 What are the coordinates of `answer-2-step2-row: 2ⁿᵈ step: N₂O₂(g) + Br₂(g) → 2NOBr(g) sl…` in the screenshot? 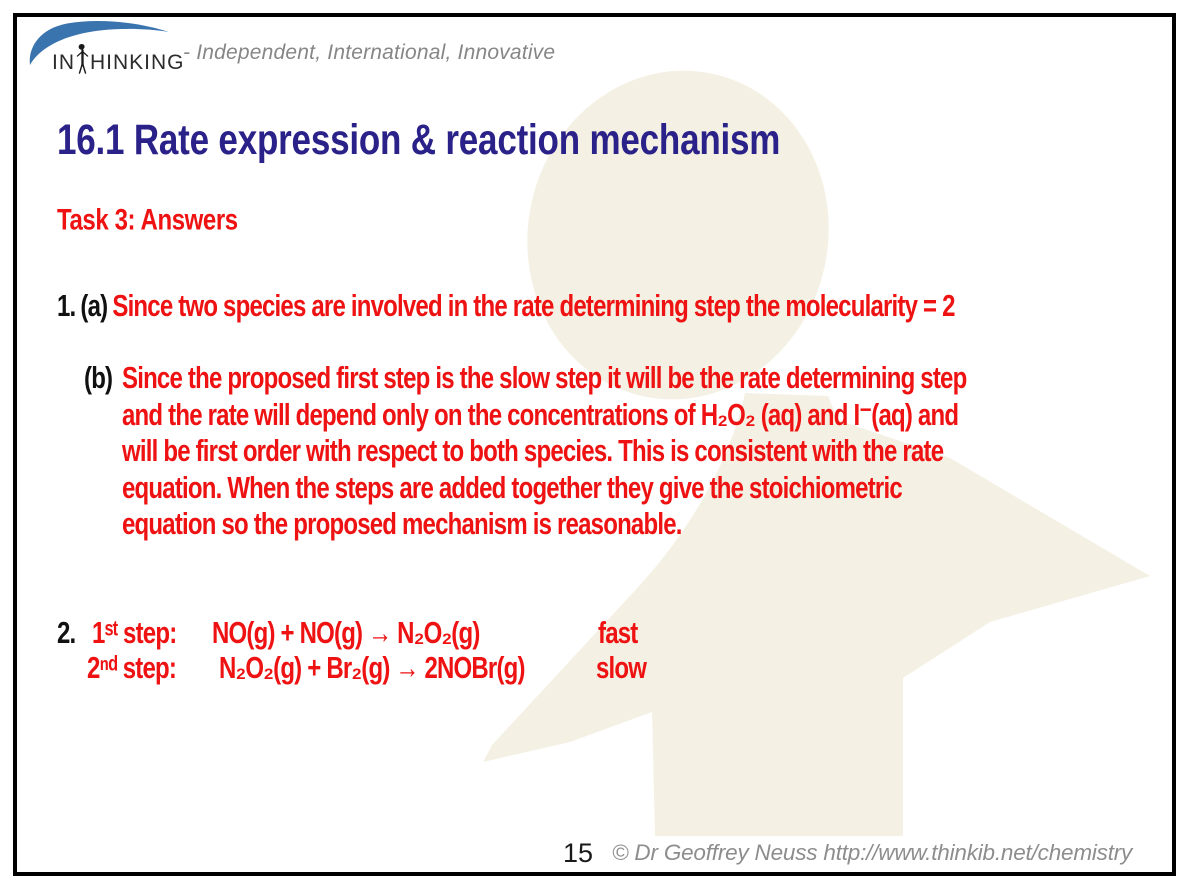 It's located at (595, 671).